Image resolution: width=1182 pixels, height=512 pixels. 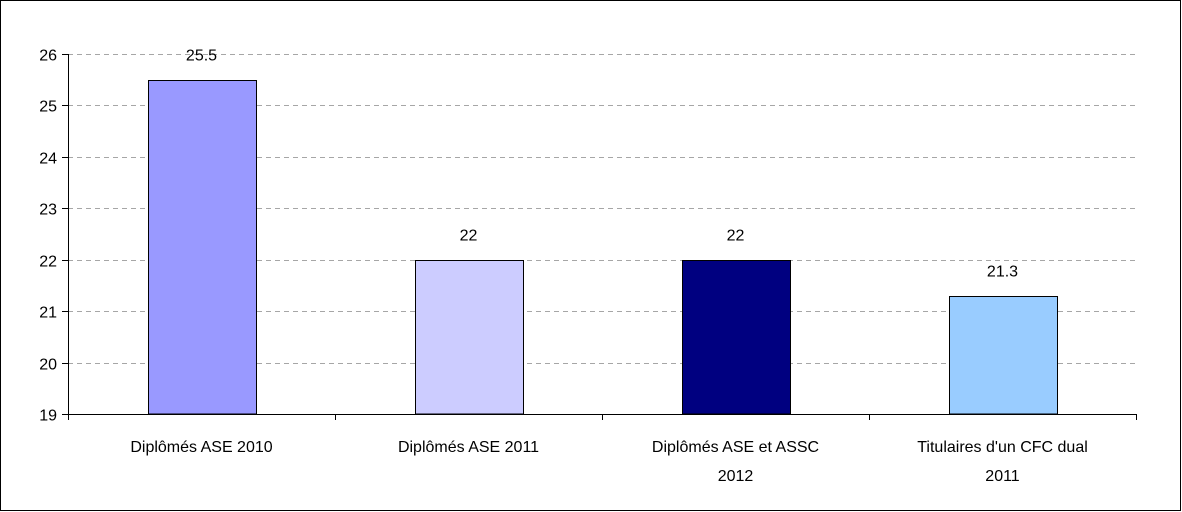 I want to click on category-label: Diplômés ASE 2011, so click(x=468, y=447).